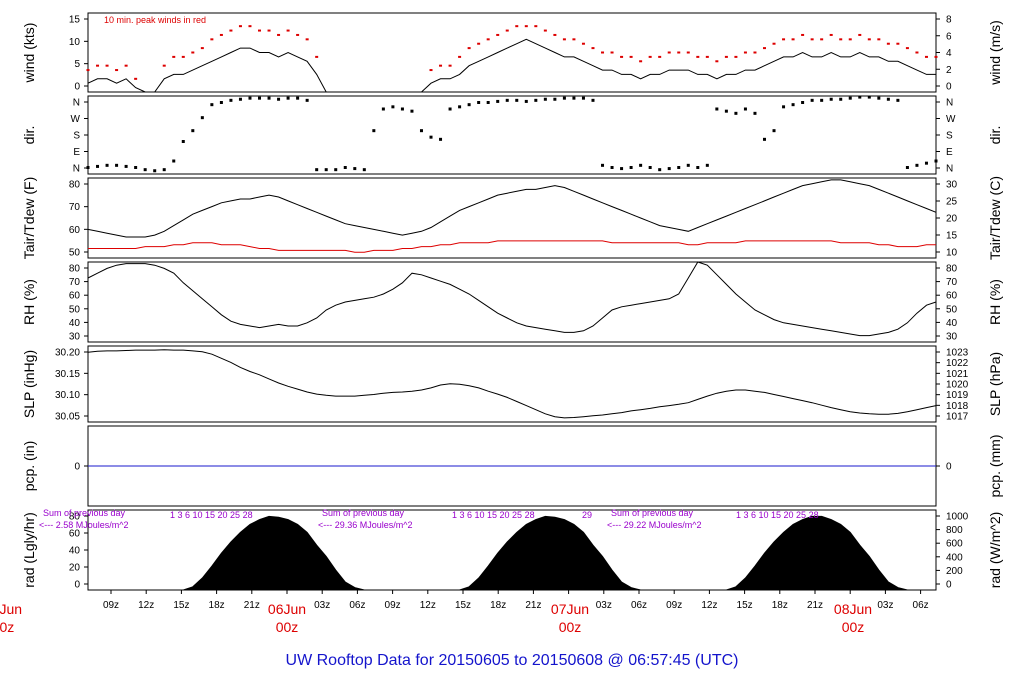  What do you see at coordinates (952, 219) in the screenshot?
I see `temp-right-tick-label: 20` at bounding box center [952, 219].